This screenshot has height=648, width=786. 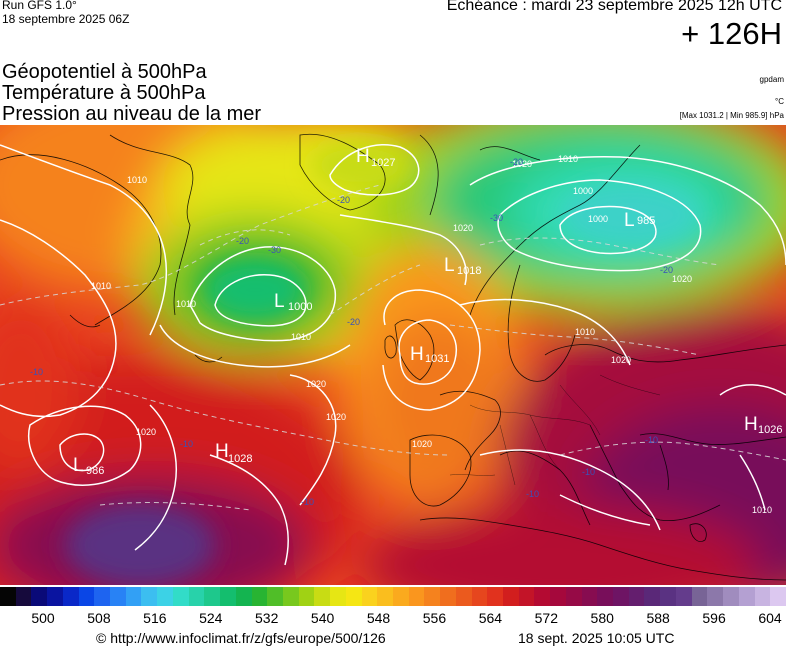 I want to click on color-scale-tick-label: 556, so click(x=434, y=618).